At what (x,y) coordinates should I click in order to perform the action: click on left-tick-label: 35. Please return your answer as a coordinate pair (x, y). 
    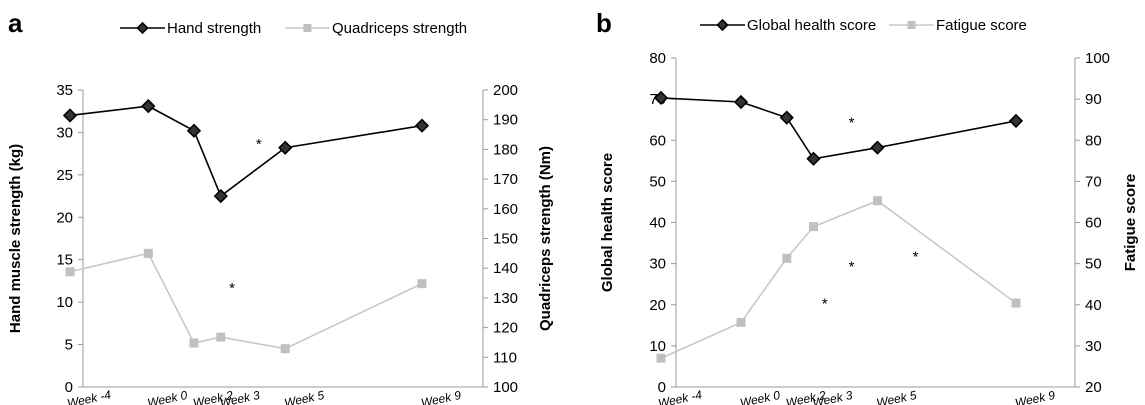
    Looking at the image, I should click on (64, 90).